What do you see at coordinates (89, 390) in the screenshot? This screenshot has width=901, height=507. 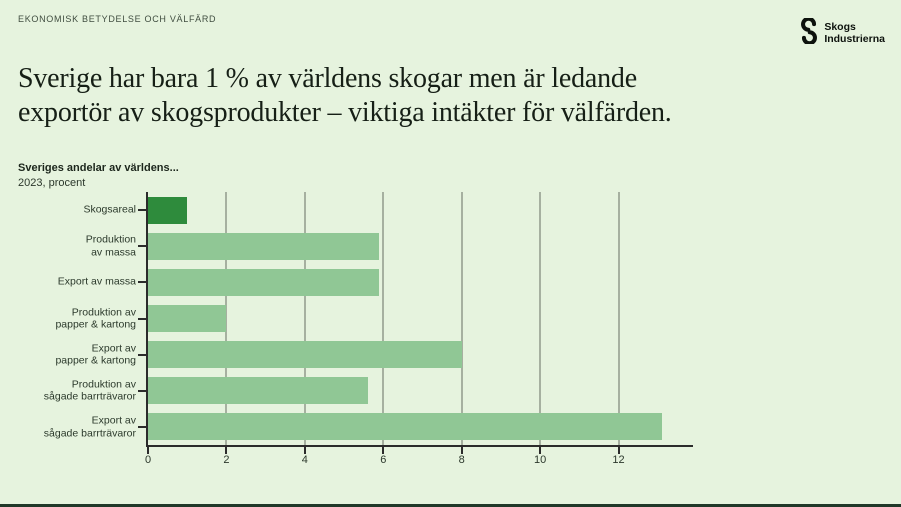 I see `category-label: Produktion av sågade barrträvaror` at bounding box center [89, 390].